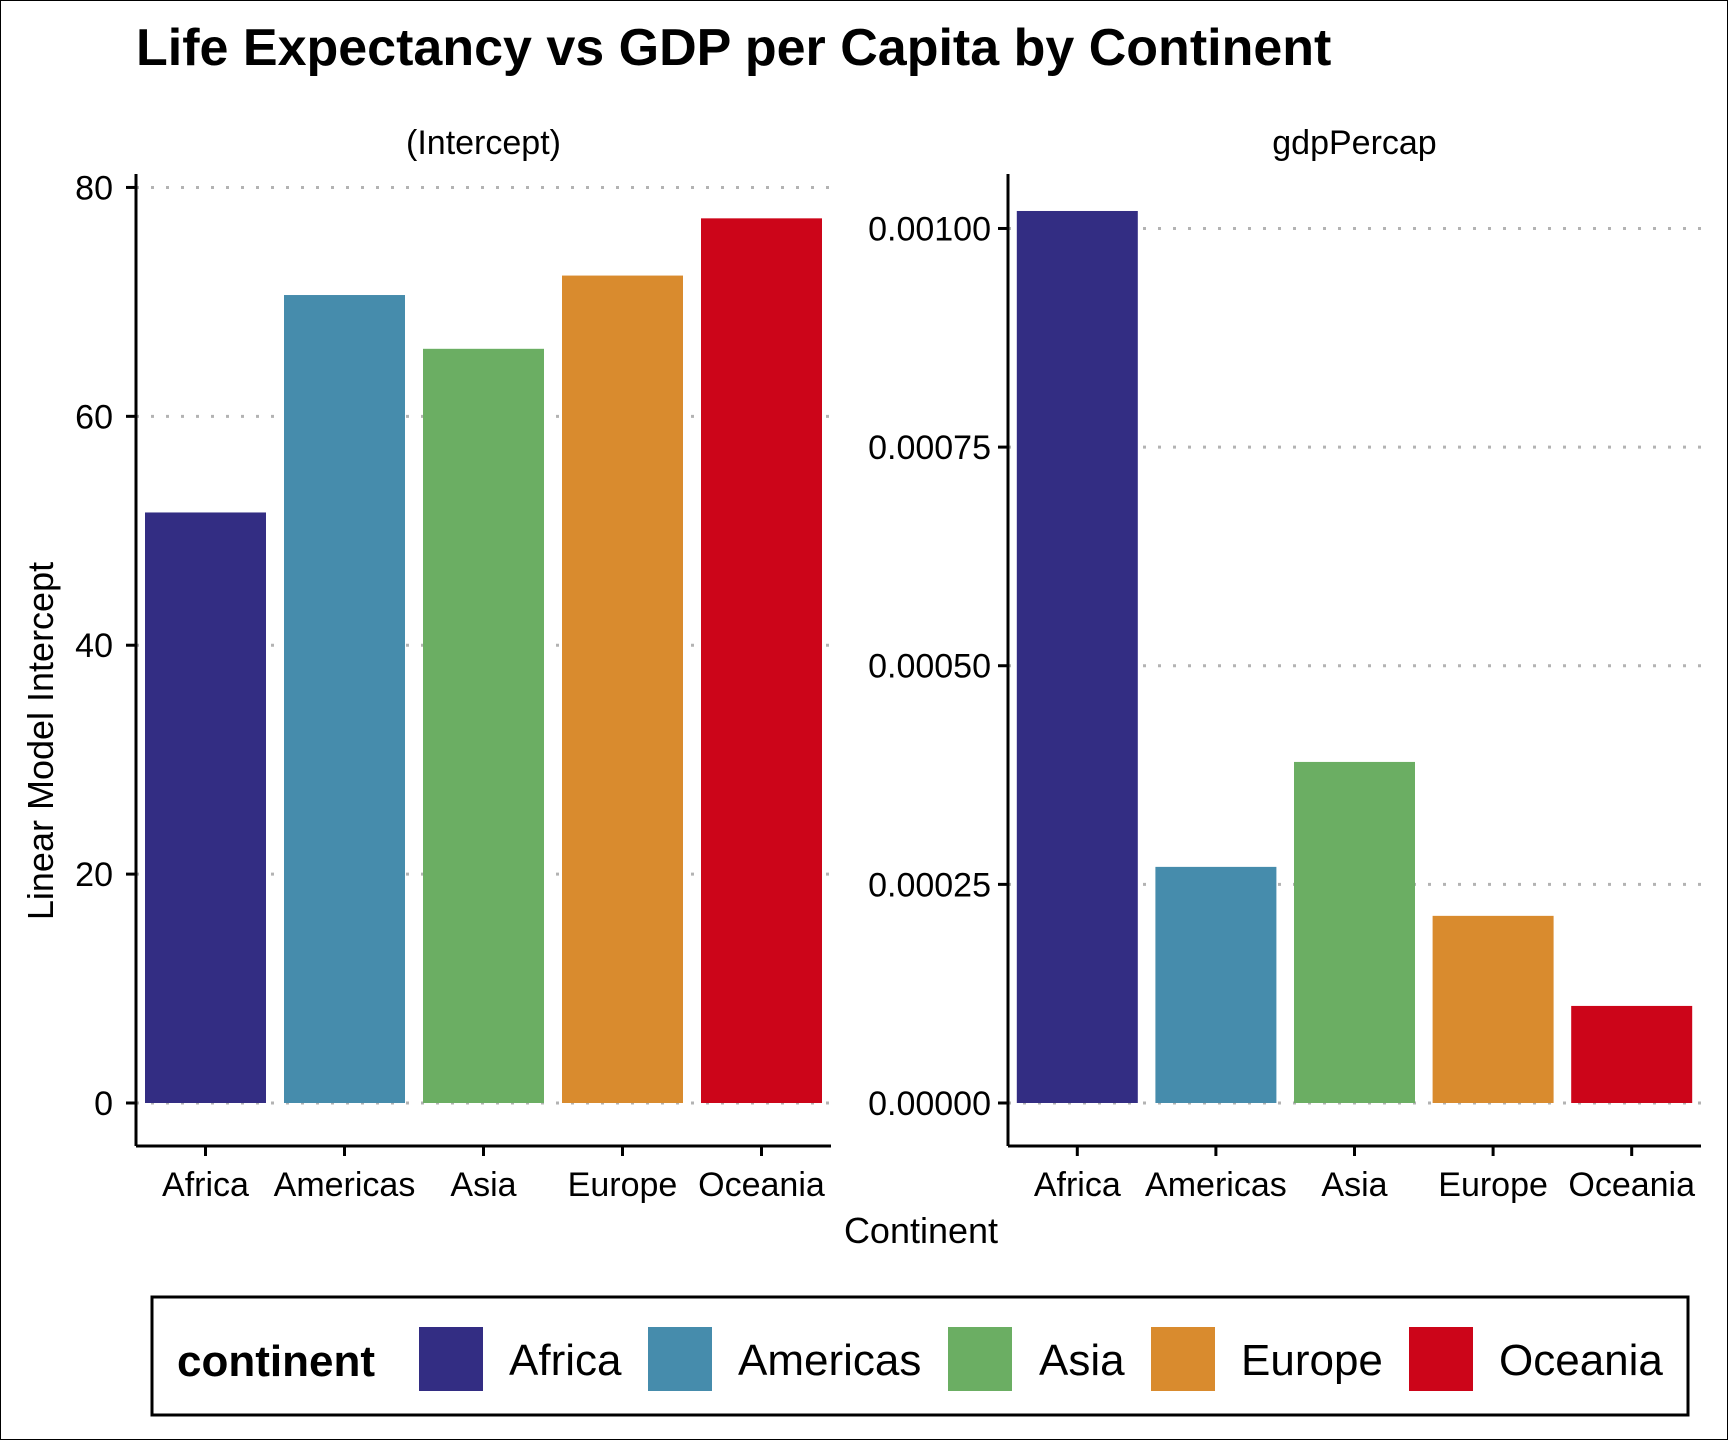 Image resolution: width=1728 pixels, height=1441 pixels. What do you see at coordinates (1082, 1360) in the screenshot?
I see `legend-label: Asia` at bounding box center [1082, 1360].